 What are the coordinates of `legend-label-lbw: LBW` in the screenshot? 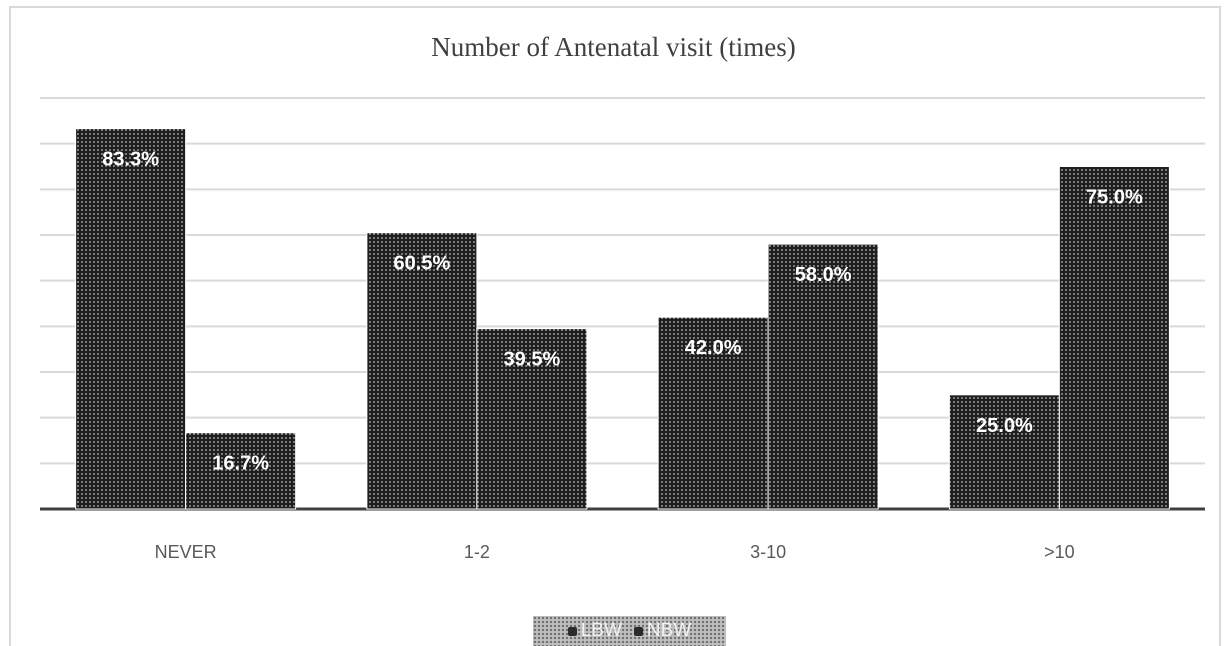 It's located at (601, 630).